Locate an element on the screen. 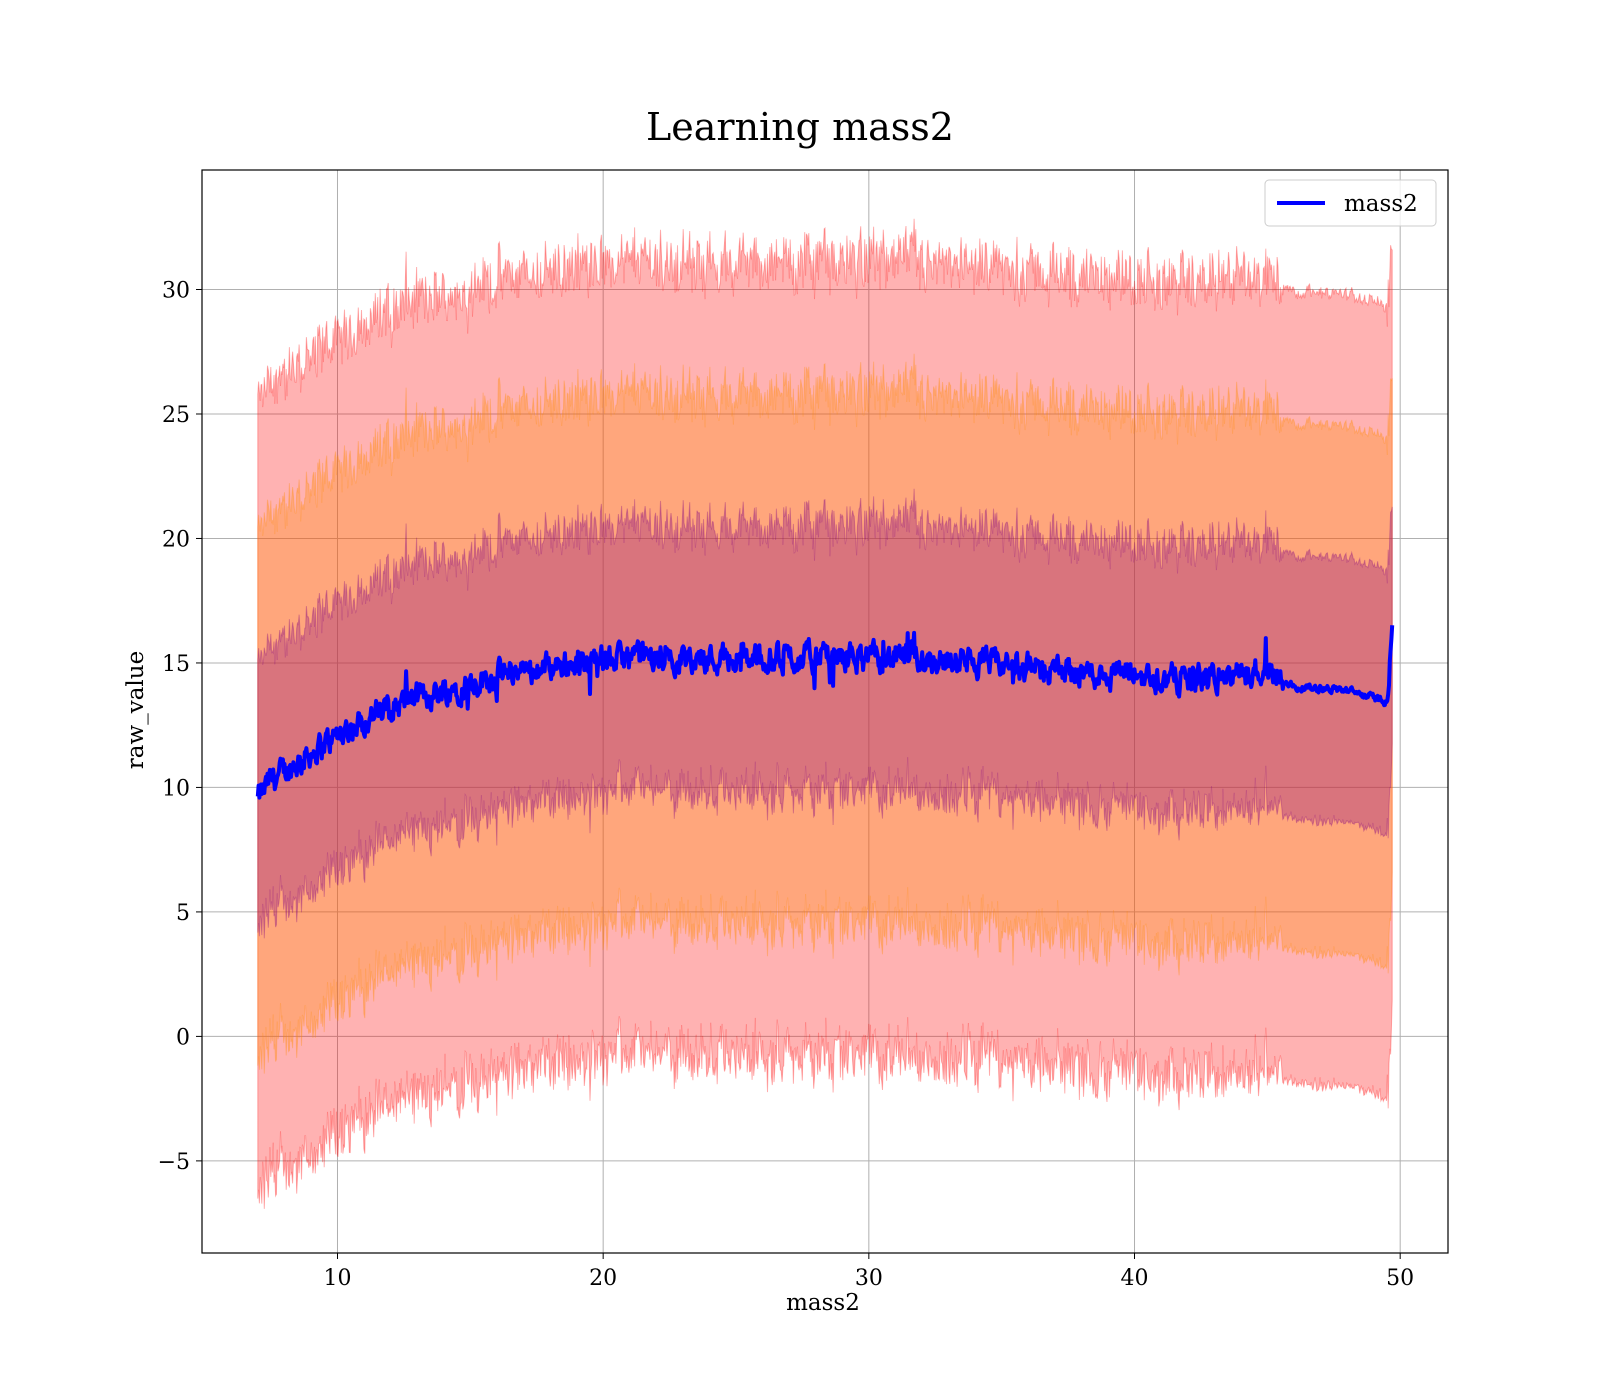 This screenshot has height=1400, width=1600. x-axis-label: mass2 is located at coordinates (823, 1303).